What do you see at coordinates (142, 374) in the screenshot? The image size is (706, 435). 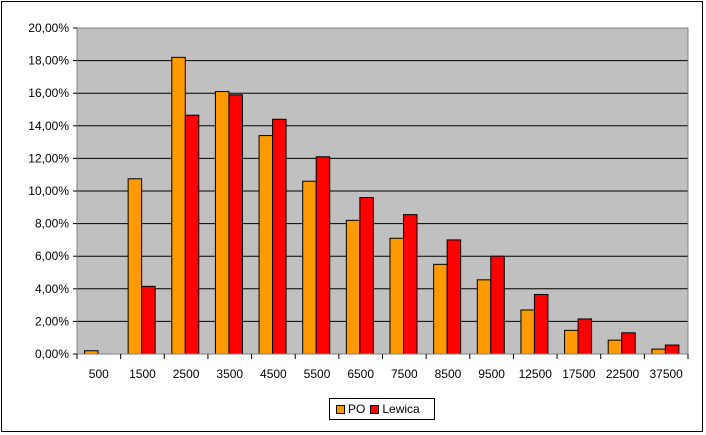 I see `x-tick-label: 1500` at bounding box center [142, 374].